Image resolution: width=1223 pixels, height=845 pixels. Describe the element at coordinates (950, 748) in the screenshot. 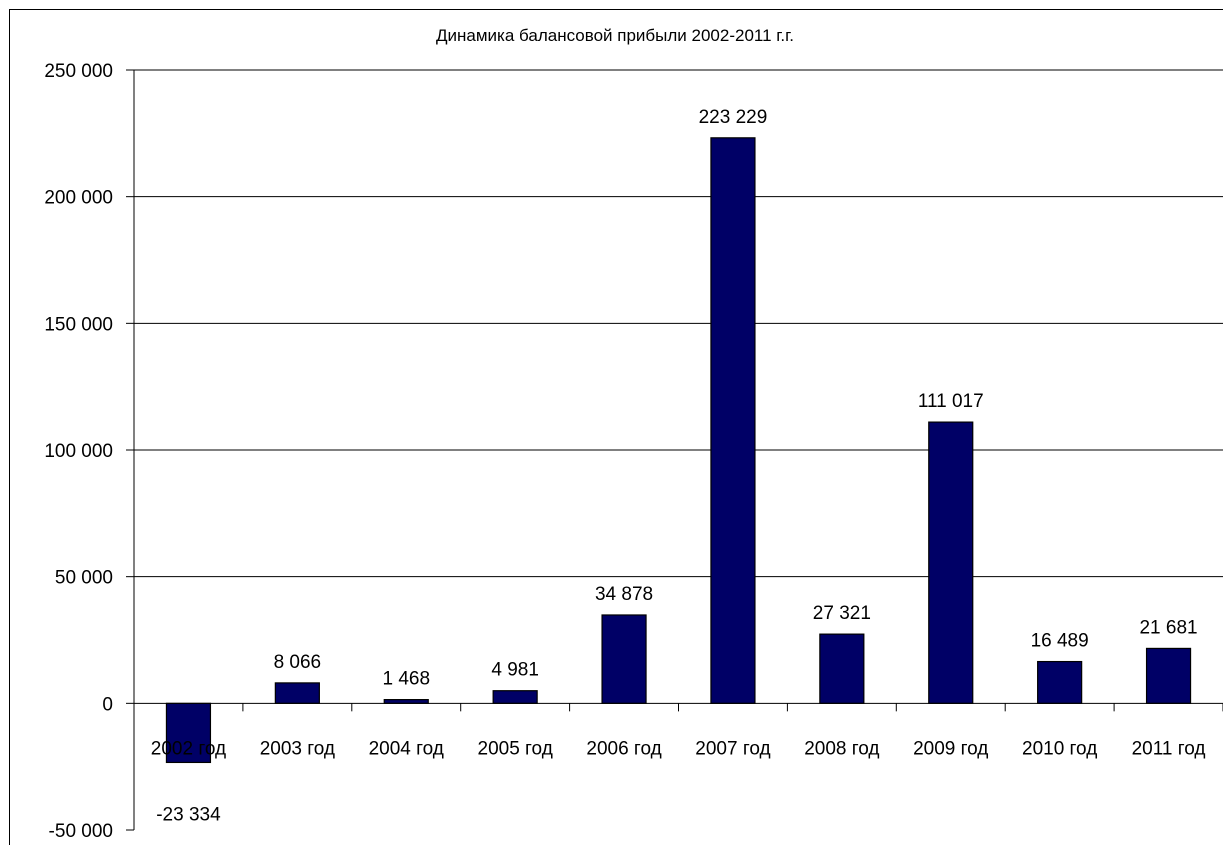

I see `category-label: 2009 год` at that location.